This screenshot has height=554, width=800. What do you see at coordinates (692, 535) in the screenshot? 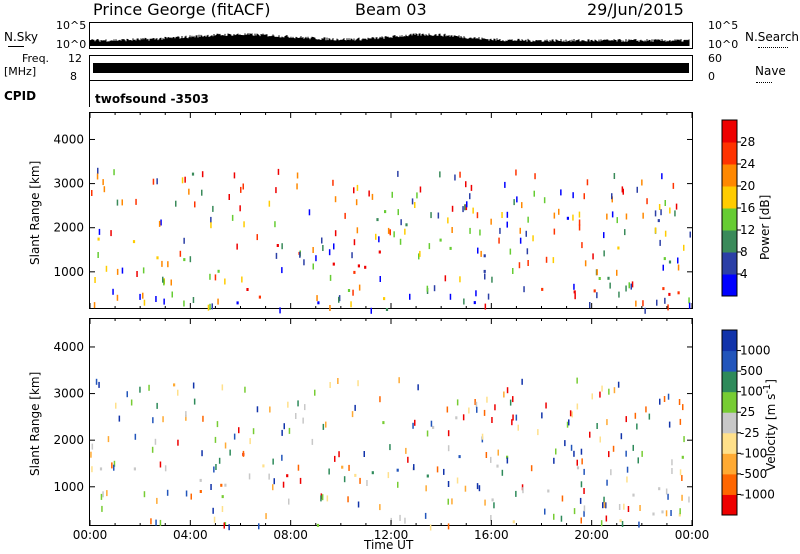
I see `xtick-label: 00:00` at bounding box center [692, 535].